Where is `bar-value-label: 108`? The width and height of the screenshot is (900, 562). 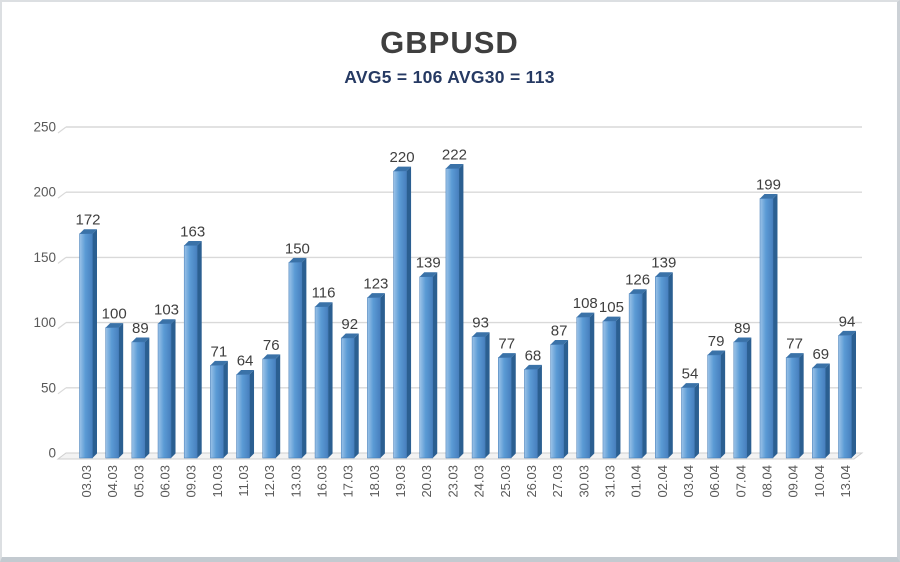 bar-value-label: 108 is located at coordinates (585, 303).